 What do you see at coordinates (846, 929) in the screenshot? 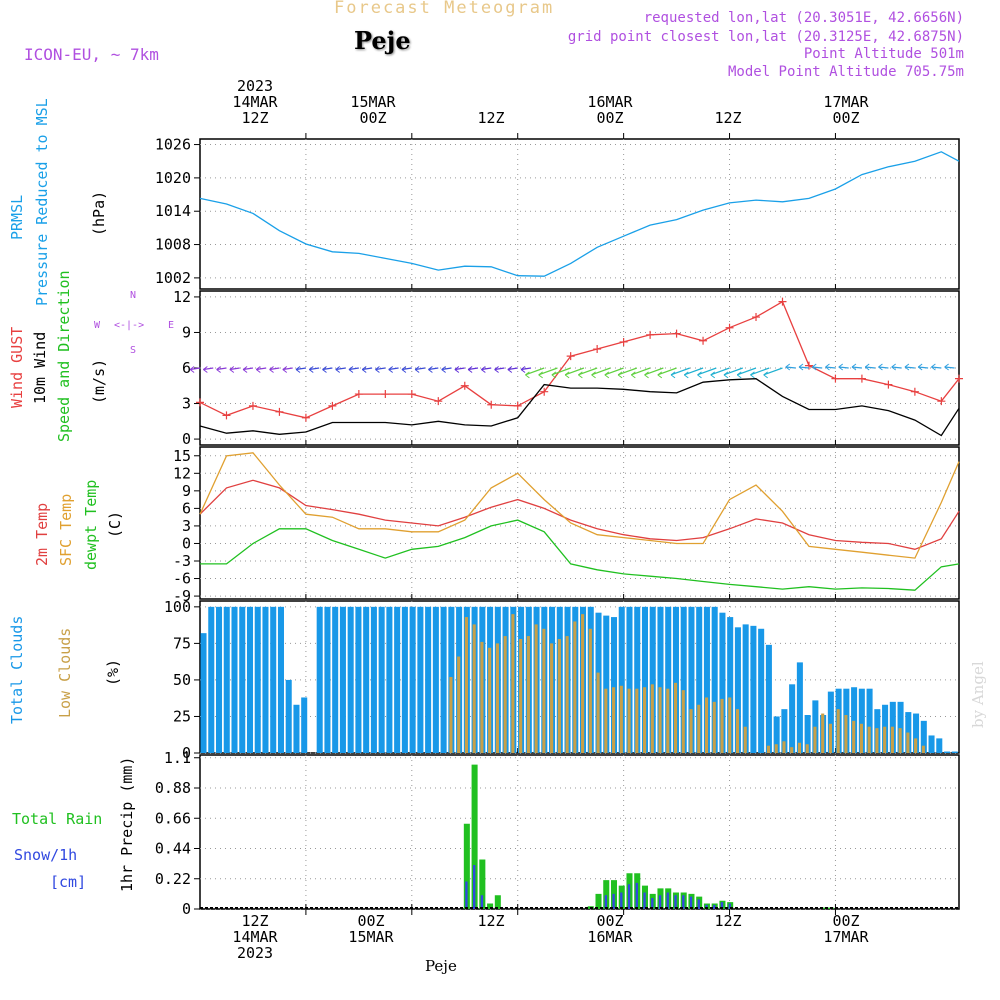
I see `bottom-time-label-5: 00Z 17MAR` at bounding box center [846, 929].